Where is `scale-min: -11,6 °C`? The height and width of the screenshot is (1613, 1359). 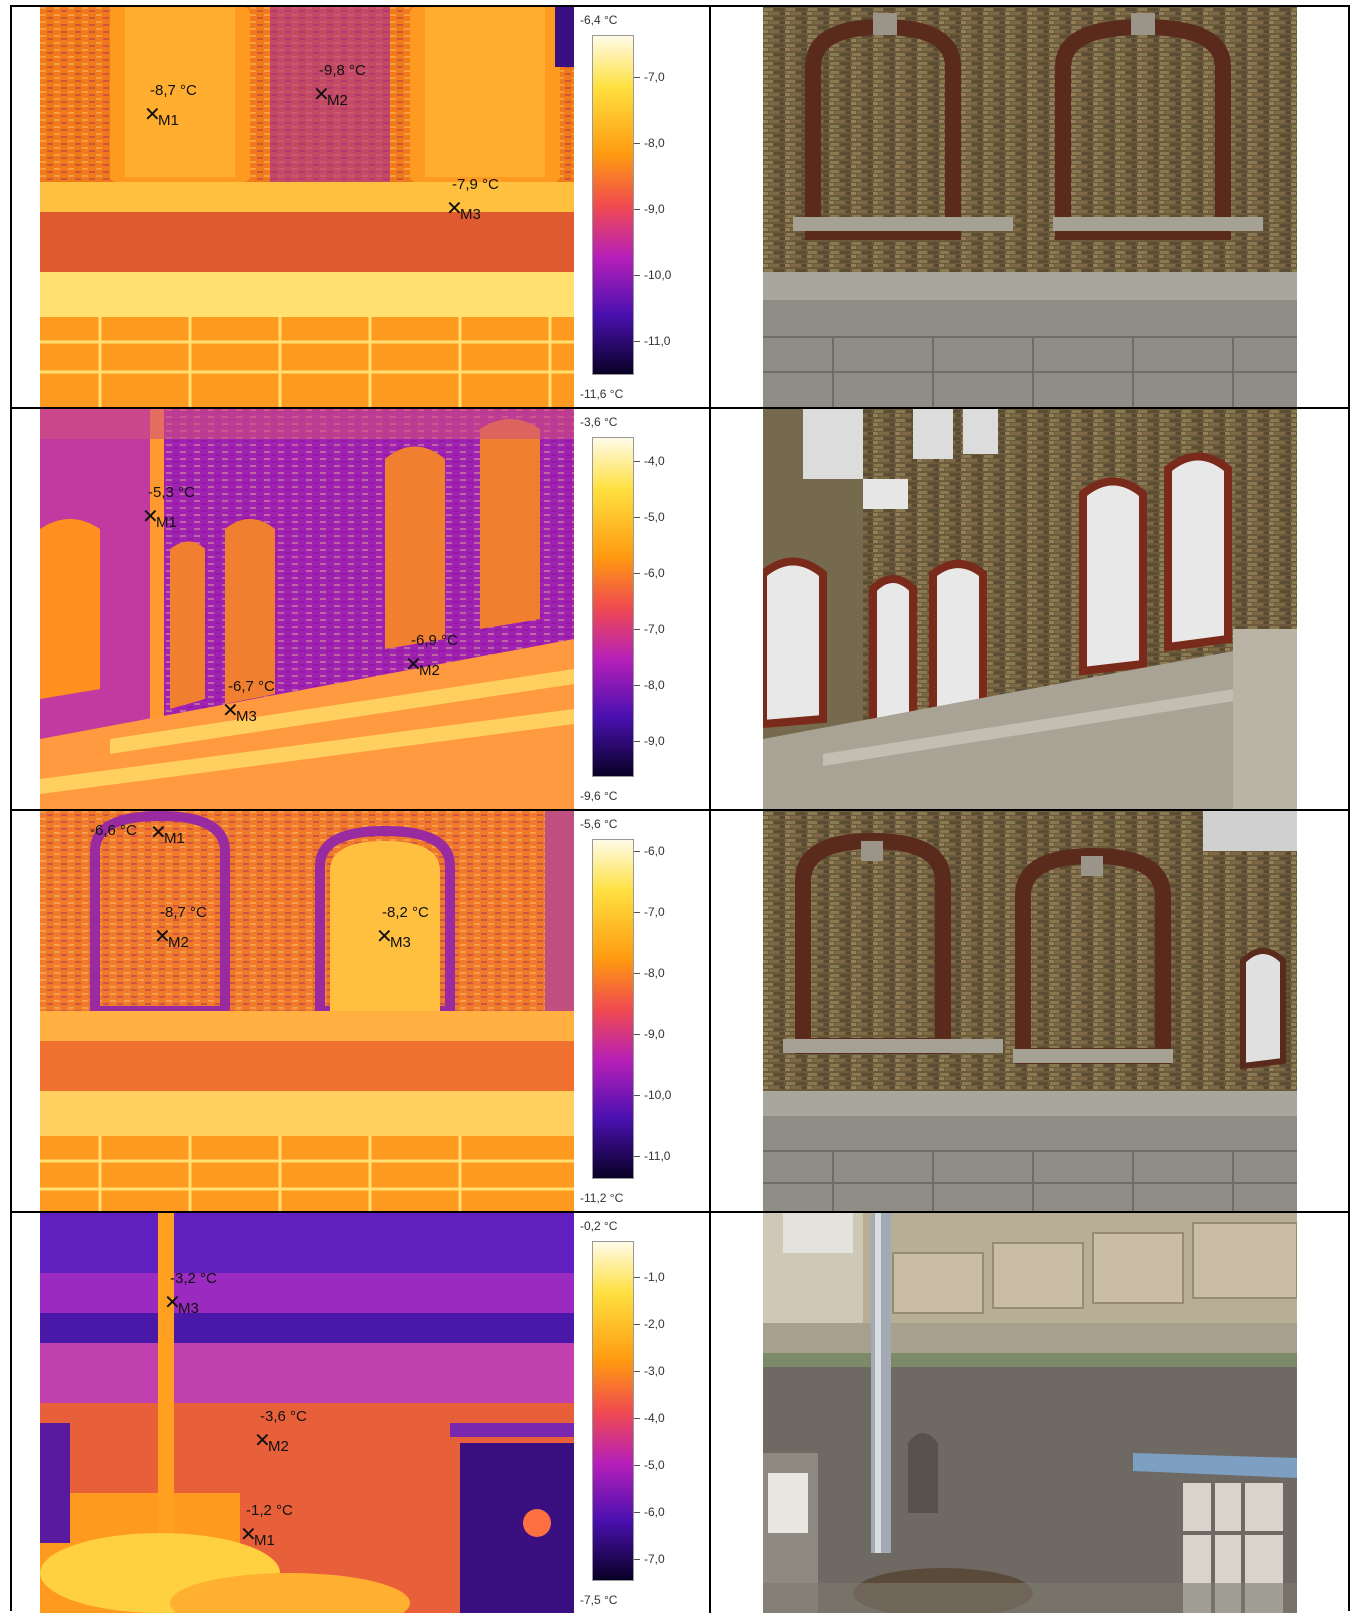 scale-min: -11,6 °C is located at coordinates (602, 394).